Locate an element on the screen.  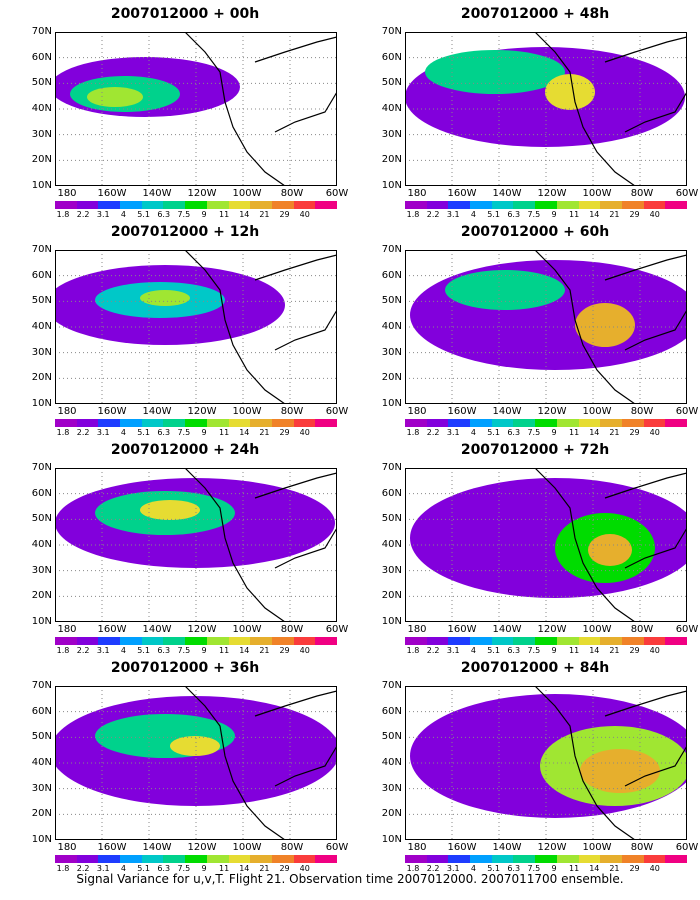
panel-title: 2007012000 + 72h is located at coordinates (535, 450).